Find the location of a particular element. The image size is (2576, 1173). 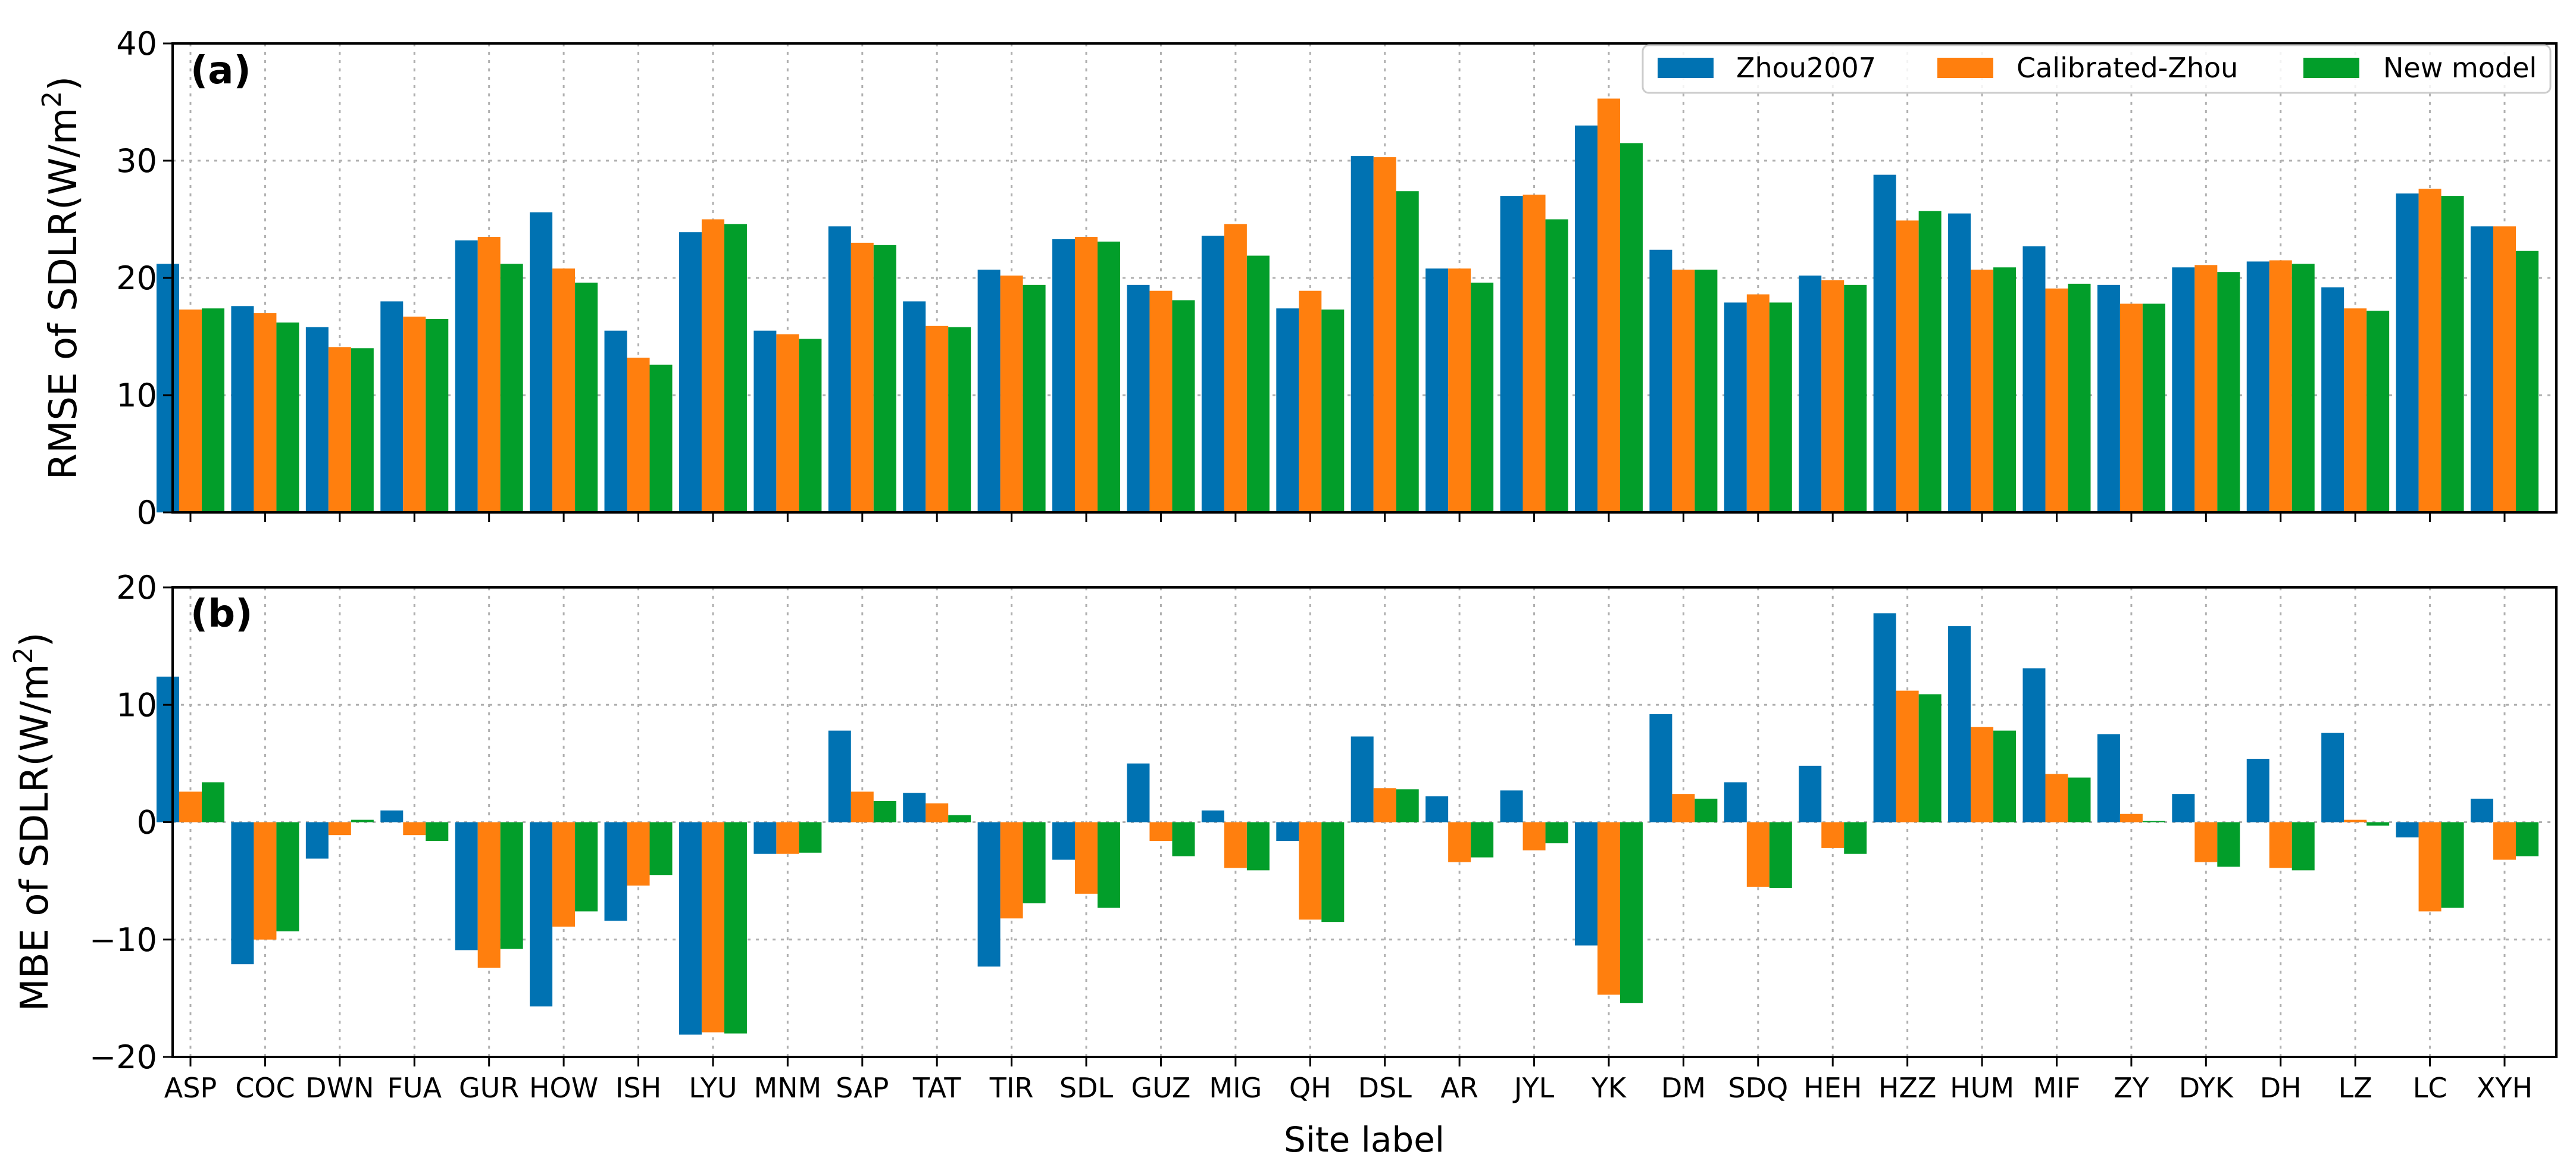

bar-a-zhou2007-mnm is located at coordinates (765, 421).